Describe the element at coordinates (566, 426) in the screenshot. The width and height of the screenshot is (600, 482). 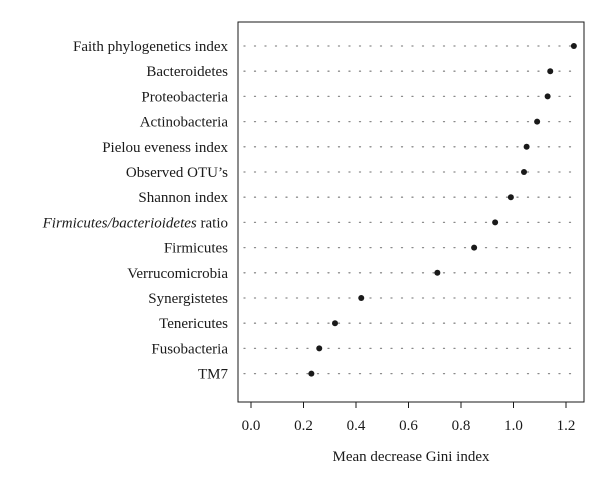
I see `x-tick-label: 1.2` at that location.